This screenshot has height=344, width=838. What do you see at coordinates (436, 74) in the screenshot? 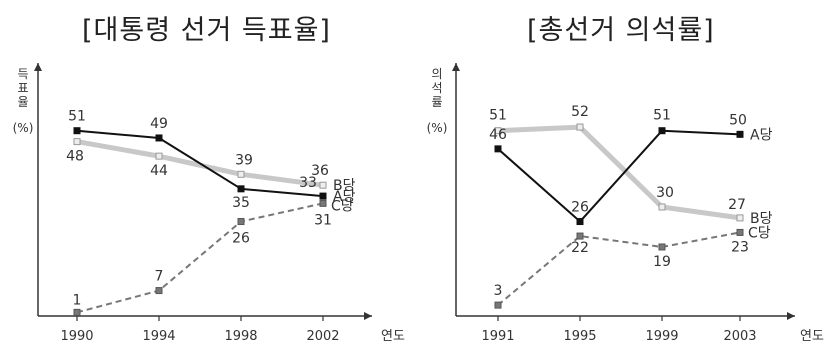
I see `y-axis-label-char: 의` at bounding box center [436, 74].